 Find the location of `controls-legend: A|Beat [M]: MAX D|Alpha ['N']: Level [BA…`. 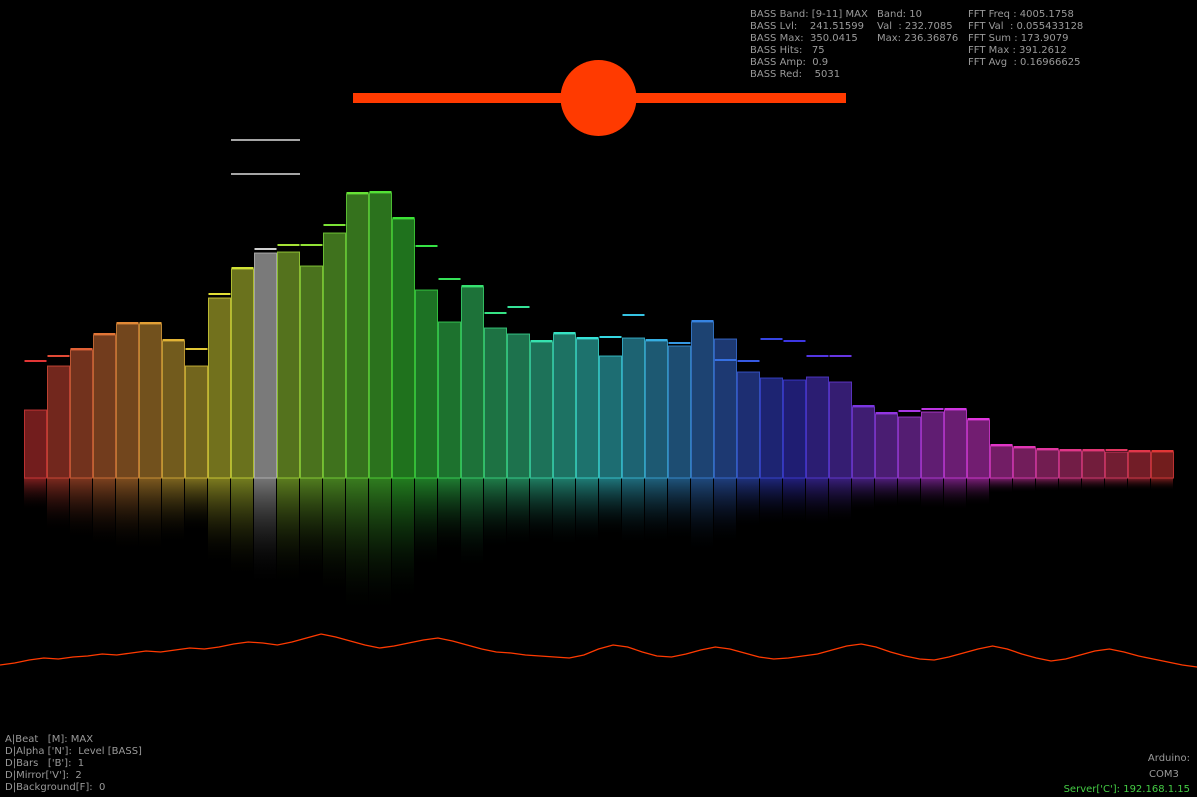

controls-legend: A|Beat [M]: MAX D|Alpha ['N']: Level [BA… is located at coordinates (73, 764).